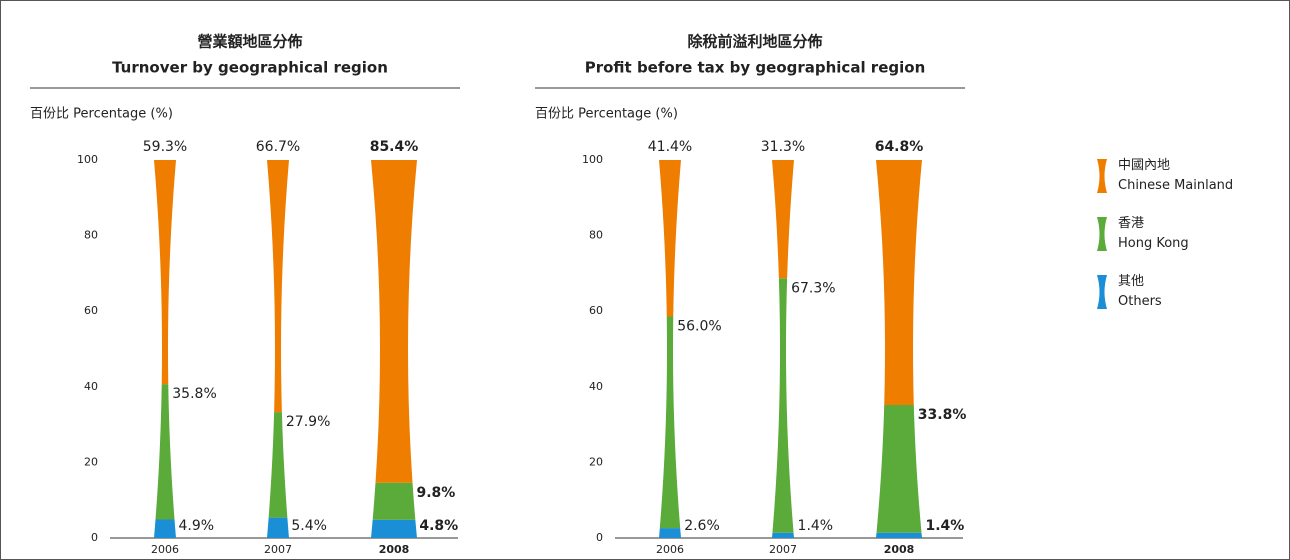  I want to click on value-label: 27.9%, so click(308, 422).